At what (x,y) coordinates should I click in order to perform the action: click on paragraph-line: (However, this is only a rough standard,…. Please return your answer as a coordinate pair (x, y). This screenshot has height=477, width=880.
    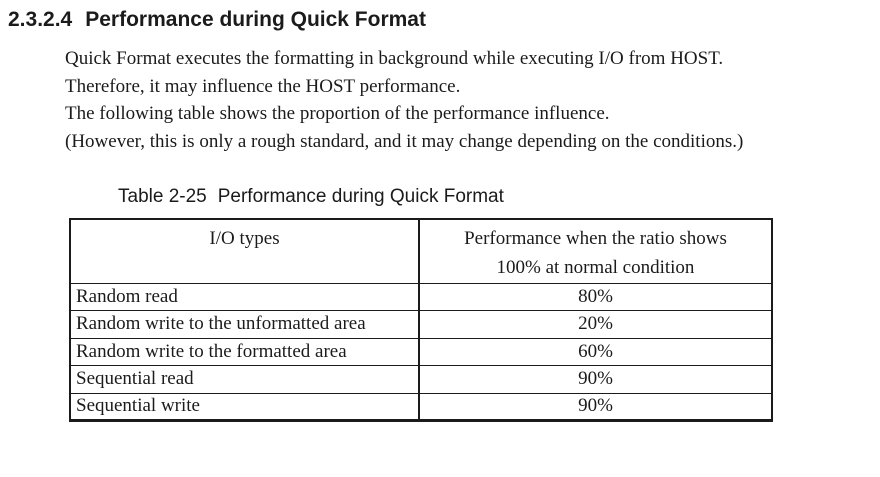
    Looking at the image, I should click on (404, 141).